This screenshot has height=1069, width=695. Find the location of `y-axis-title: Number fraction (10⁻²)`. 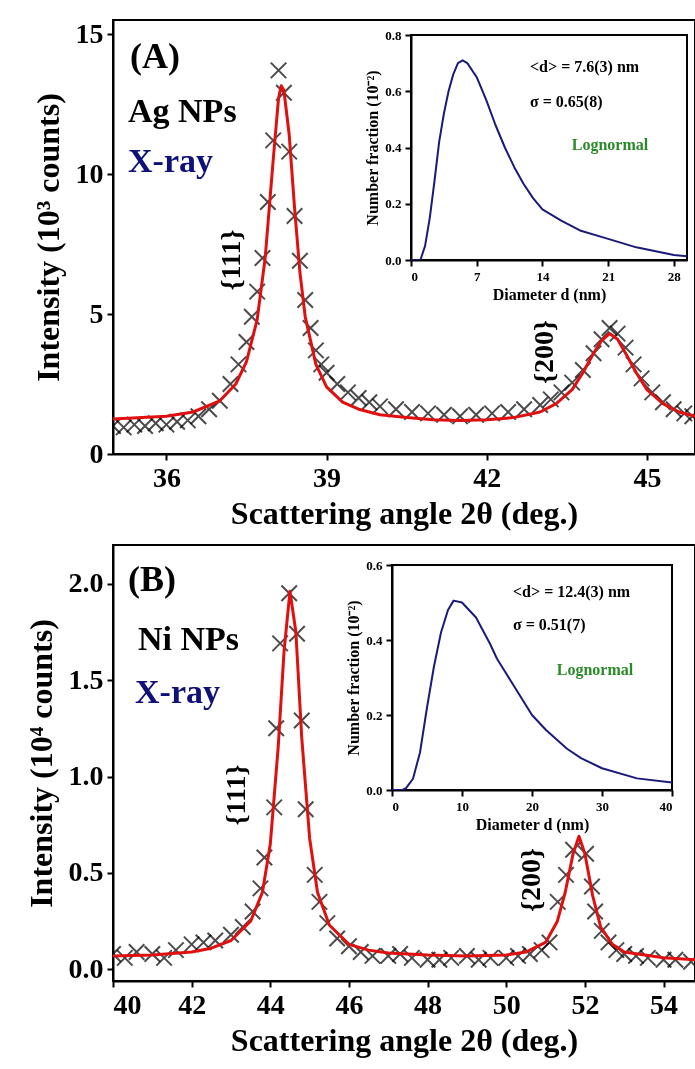

y-axis-title: Number fraction (10⁻²) is located at coordinates (354, 678).